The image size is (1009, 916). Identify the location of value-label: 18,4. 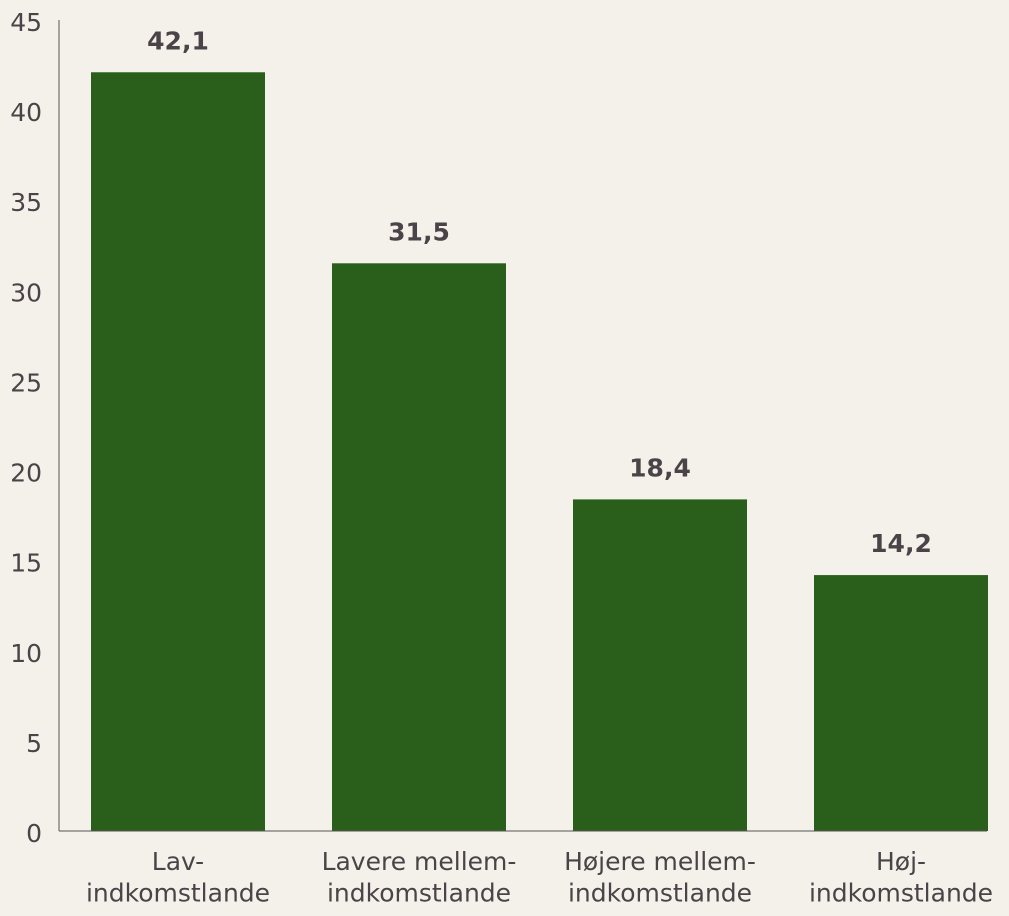
(660, 467).